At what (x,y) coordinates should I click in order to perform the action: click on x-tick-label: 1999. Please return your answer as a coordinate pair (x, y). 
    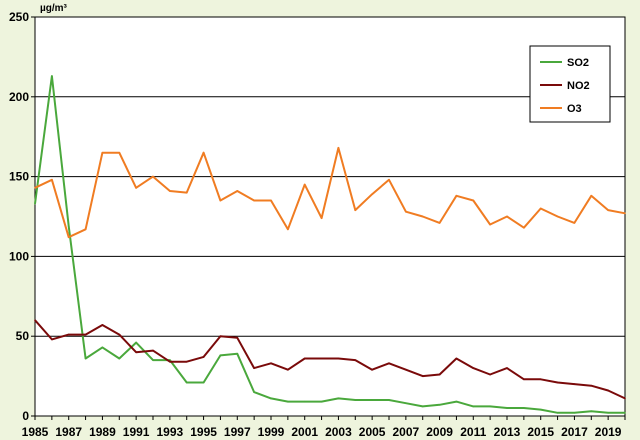
    Looking at the image, I should click on (271, 432).